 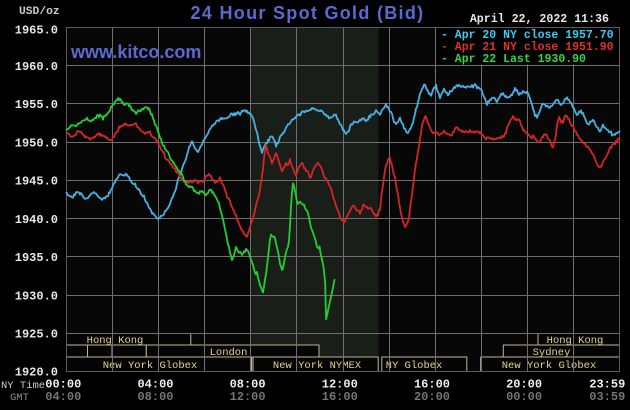 I want to click on svg-text: GMT, so click(x=19, y=398).